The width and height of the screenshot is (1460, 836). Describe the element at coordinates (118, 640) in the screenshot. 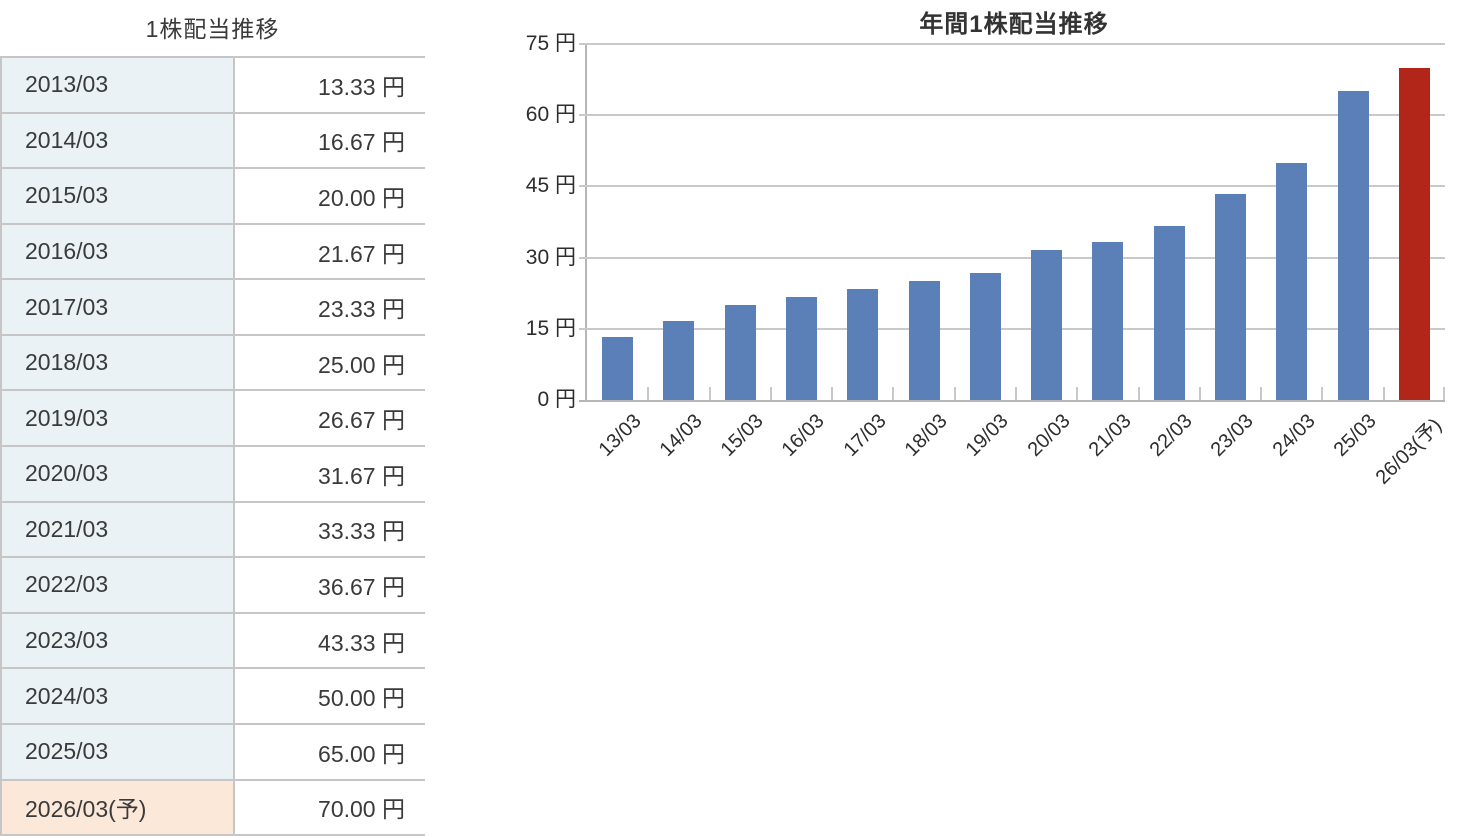

I see `period-cell: 2023/03` at that location.